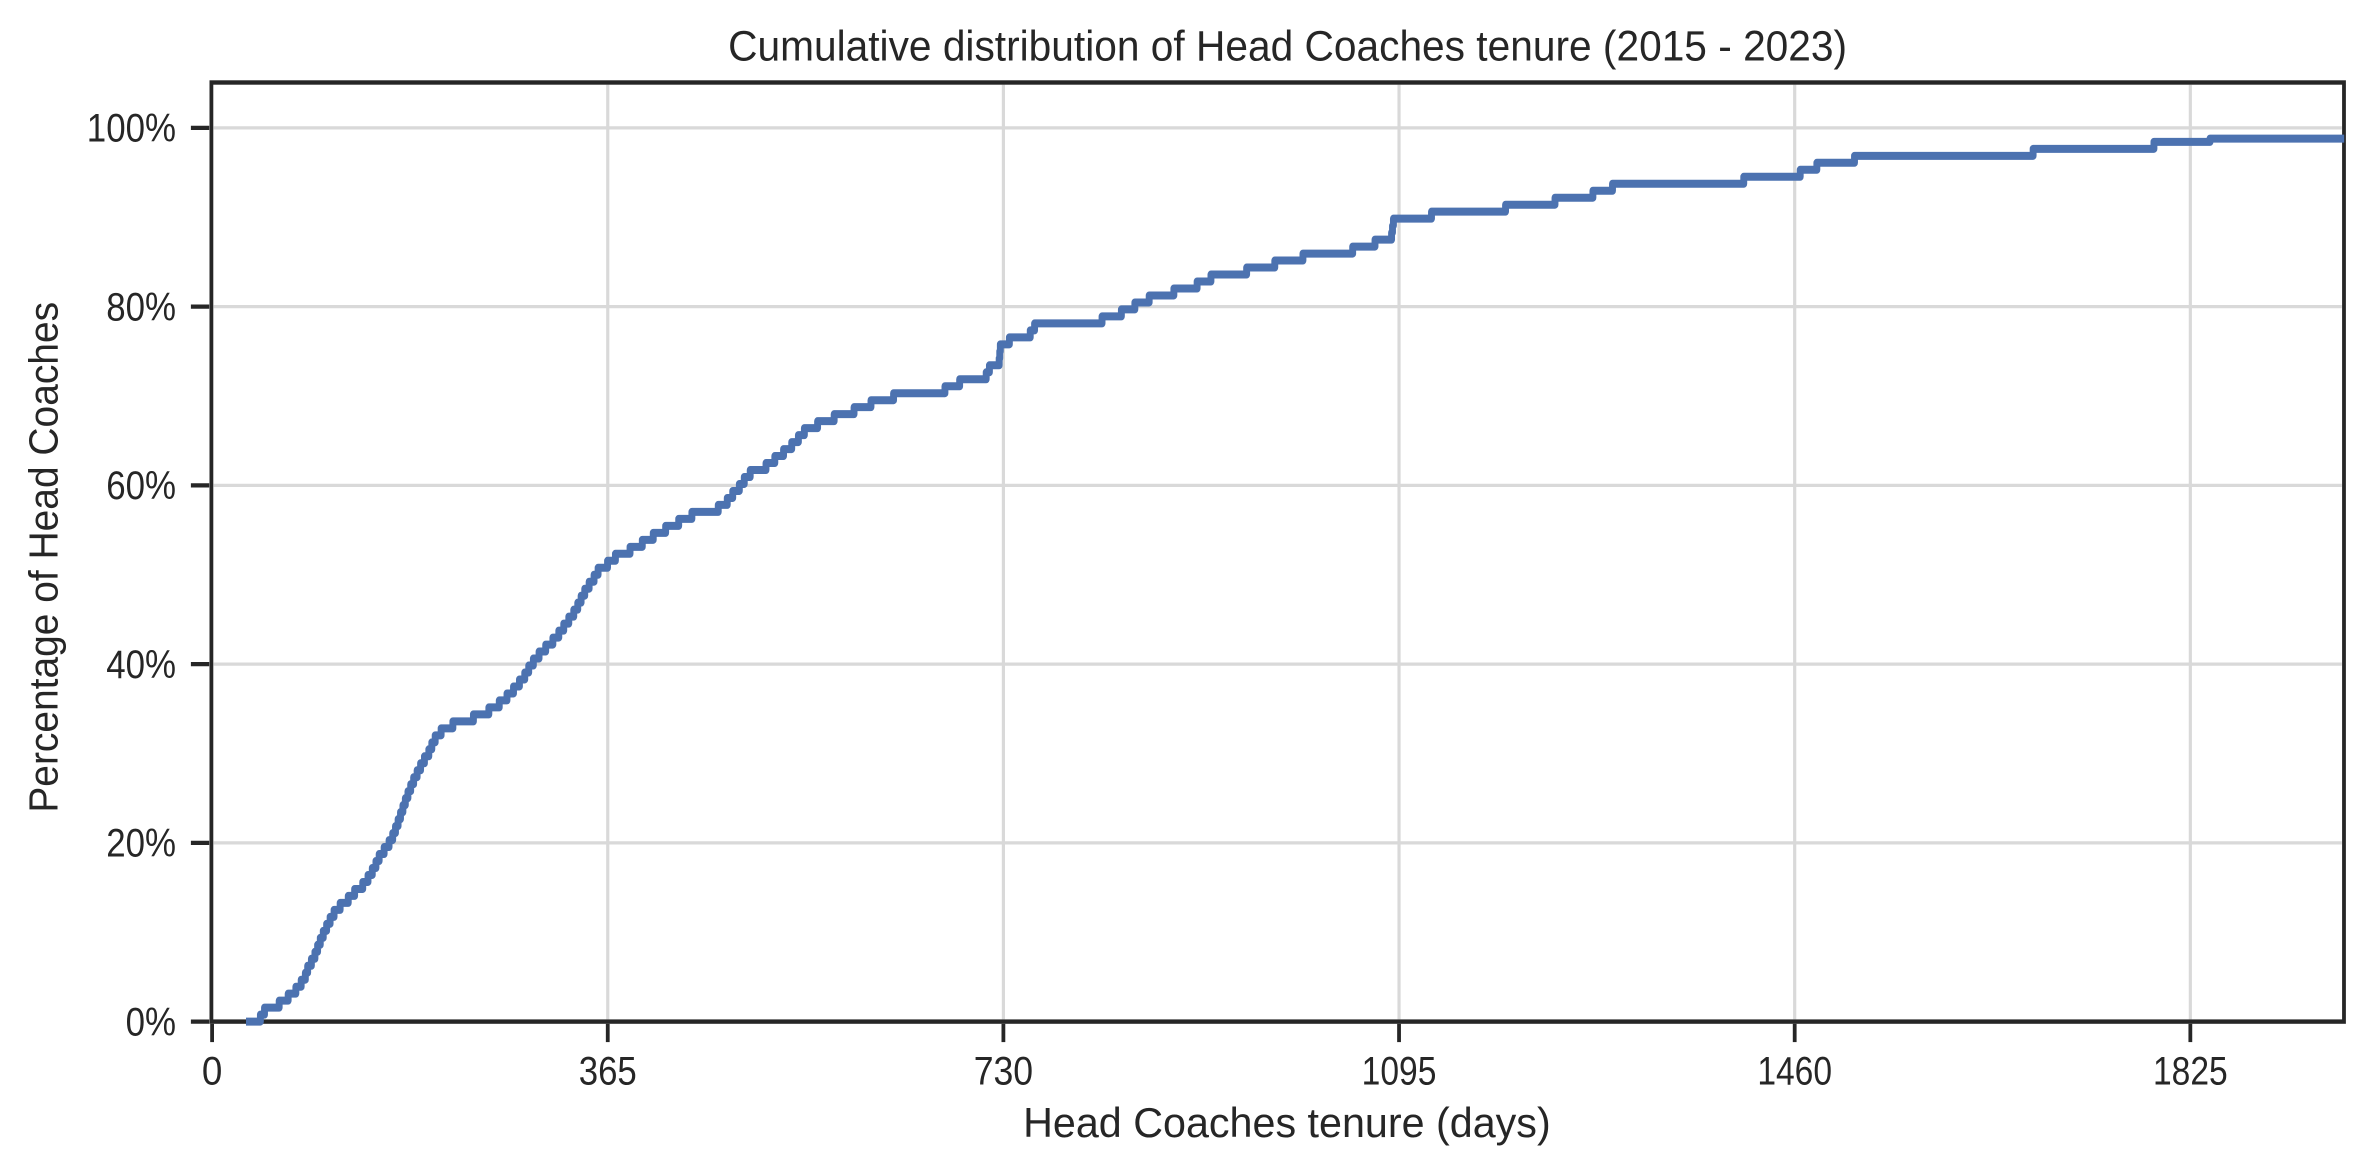  I want to click on svg-text: 80%, so click(141, 306).